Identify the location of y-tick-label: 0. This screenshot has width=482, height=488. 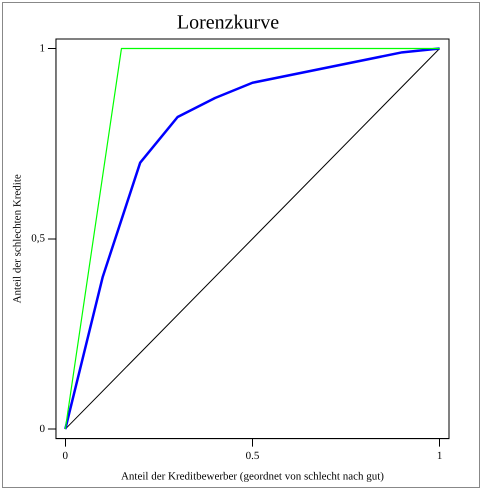
(42, 428).